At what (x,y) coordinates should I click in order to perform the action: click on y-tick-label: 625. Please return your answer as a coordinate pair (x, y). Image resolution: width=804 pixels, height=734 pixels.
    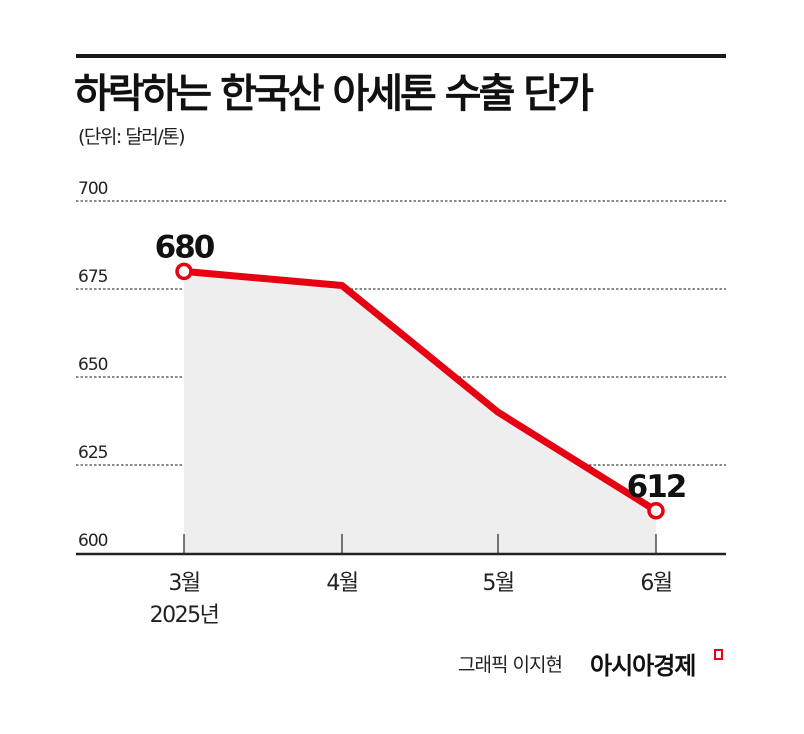
    Looking at the image, I should click on (93, 453).